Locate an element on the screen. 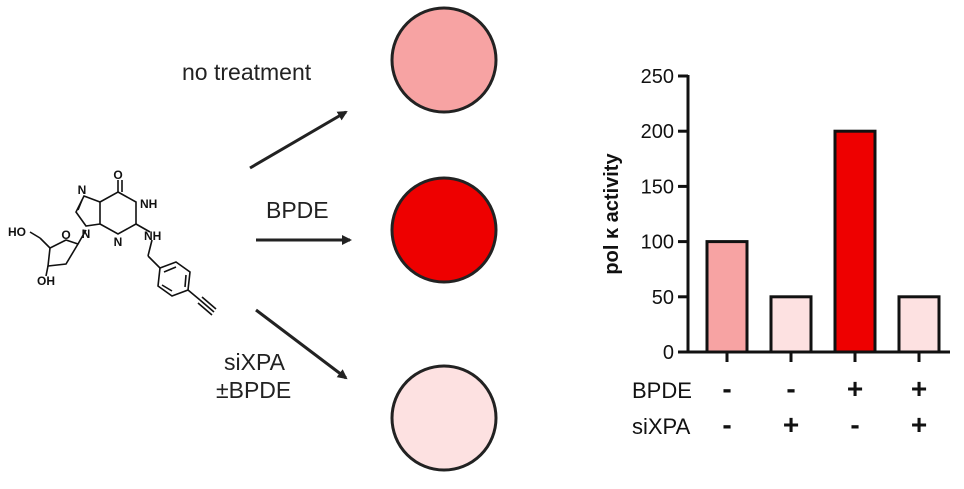 Image resolution: width=964 pixels, height=489 pixels. atom-label-n3: N is located at coordinates (118, 242).